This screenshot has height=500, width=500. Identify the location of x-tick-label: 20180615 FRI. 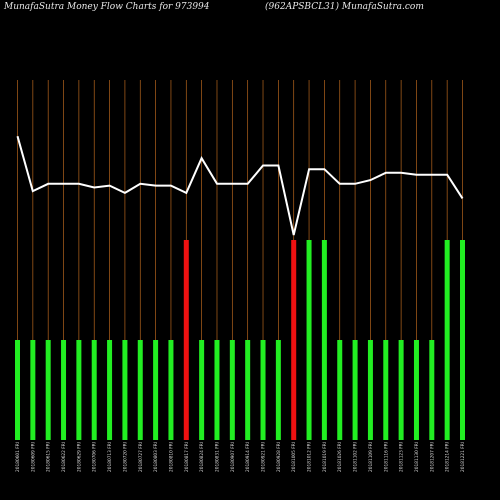
(49, 457).